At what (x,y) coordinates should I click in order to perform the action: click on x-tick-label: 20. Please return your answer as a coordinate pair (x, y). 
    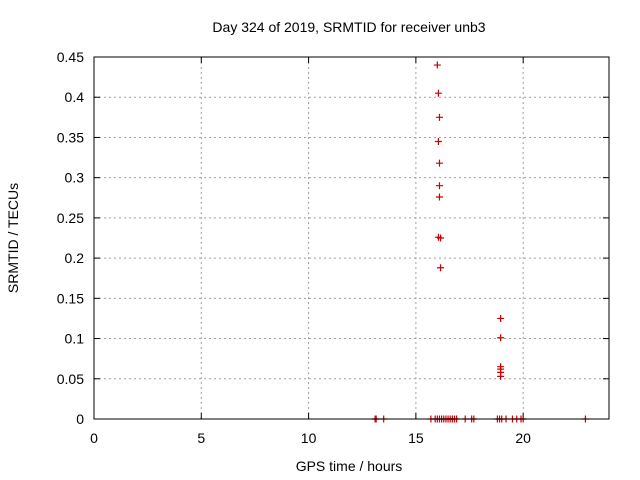
    Looking at the image, I should click on (523, 438).